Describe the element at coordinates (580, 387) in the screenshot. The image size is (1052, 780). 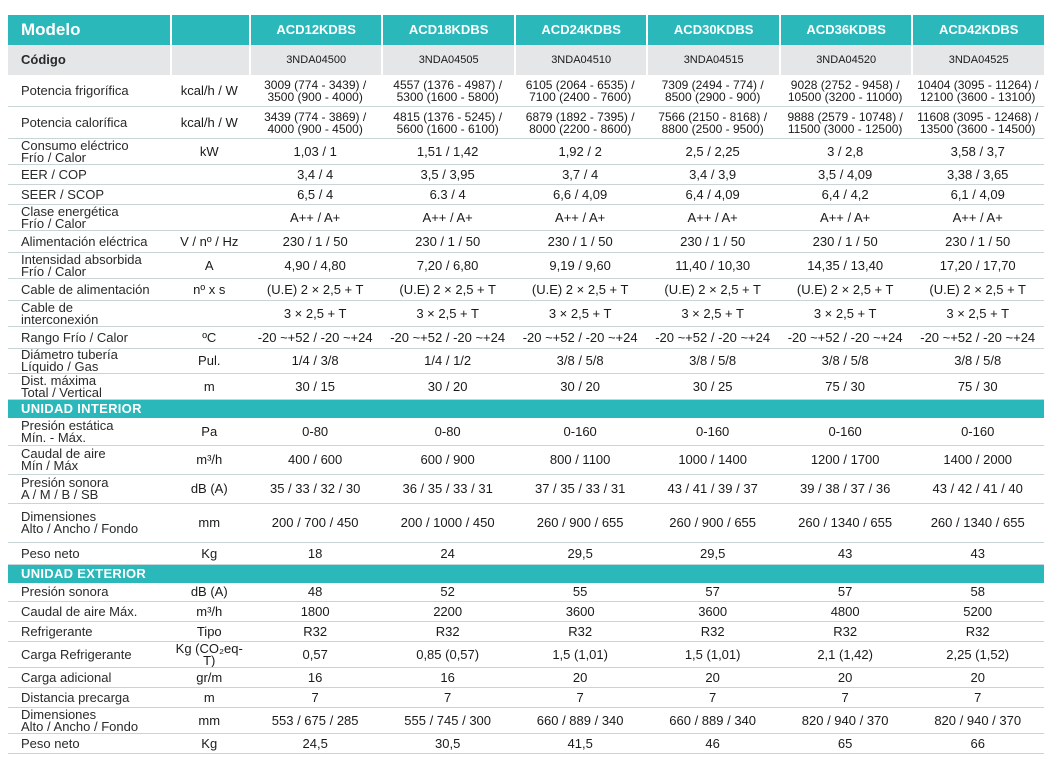
I see `spec-value: 30 / 20` at that location.